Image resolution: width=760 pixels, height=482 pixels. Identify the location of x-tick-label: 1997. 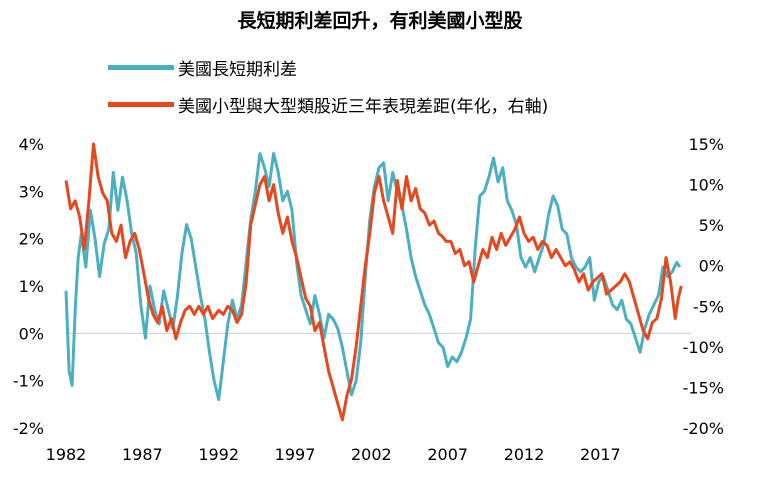
(295, 454).